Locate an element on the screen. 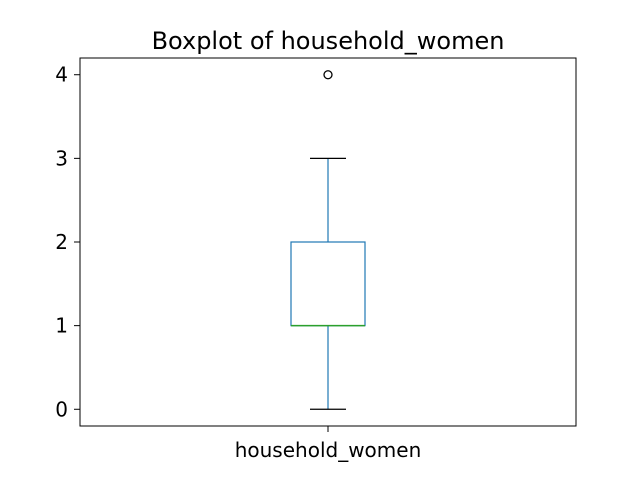  outlier-point is located at coordinates (328, 75).